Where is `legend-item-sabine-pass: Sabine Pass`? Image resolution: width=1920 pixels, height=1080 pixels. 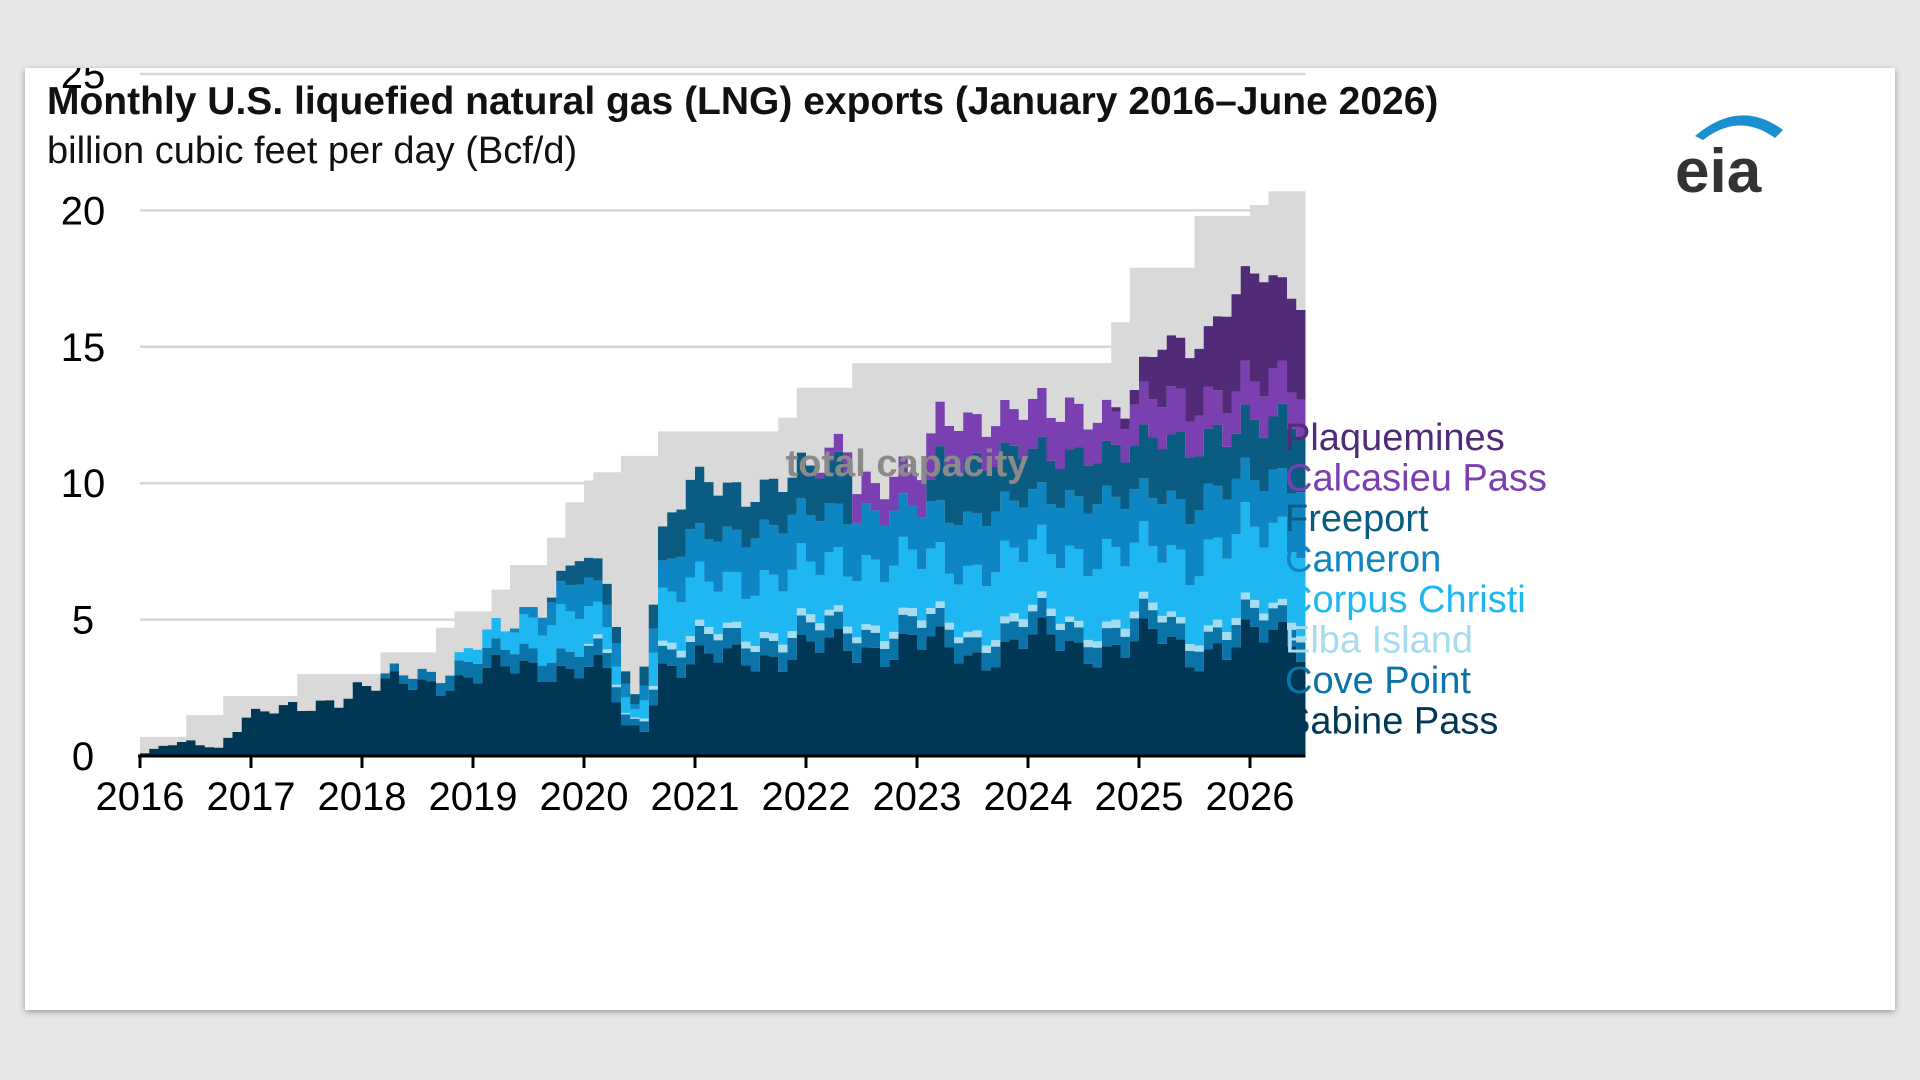 legend-item-sabine-pass: Sabine Pass is located at coordinates (1391, 722).